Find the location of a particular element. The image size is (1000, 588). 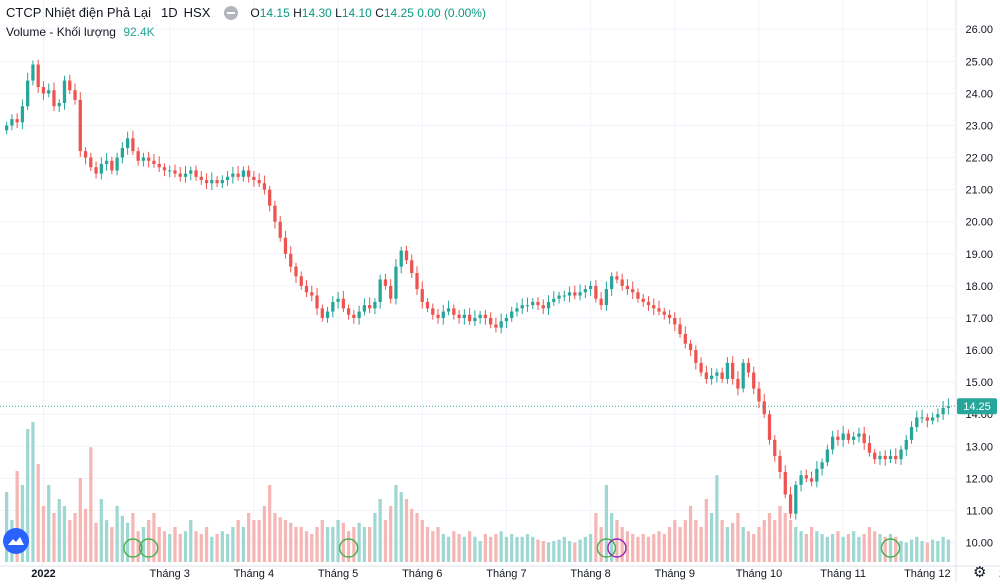

eye-icon is located at coordinates (231, 12).